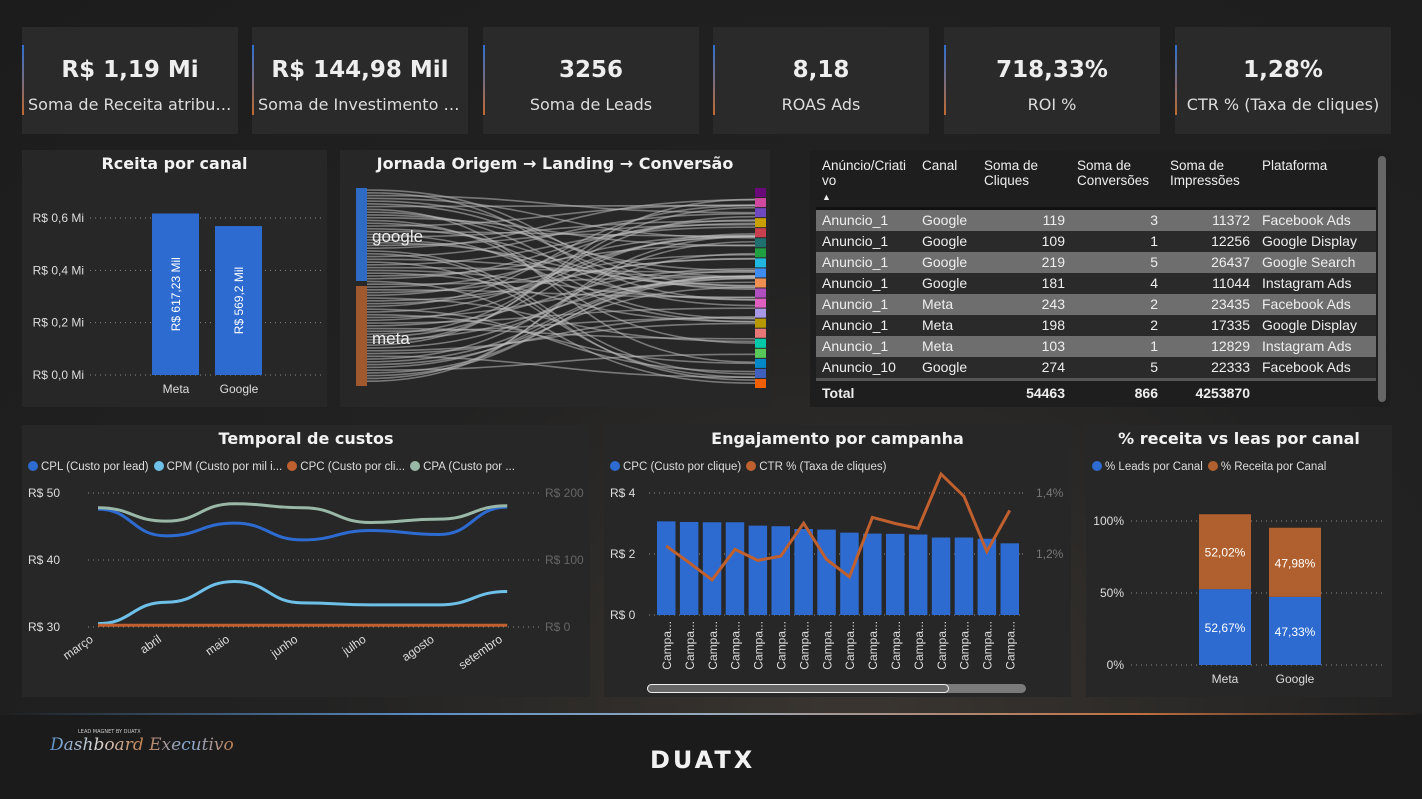 This screenshot has height=799, width=1422. I want to click on table-row: Anuncio_10 Google 274 5 22333 Facebook Ads, so click(1096, 368).